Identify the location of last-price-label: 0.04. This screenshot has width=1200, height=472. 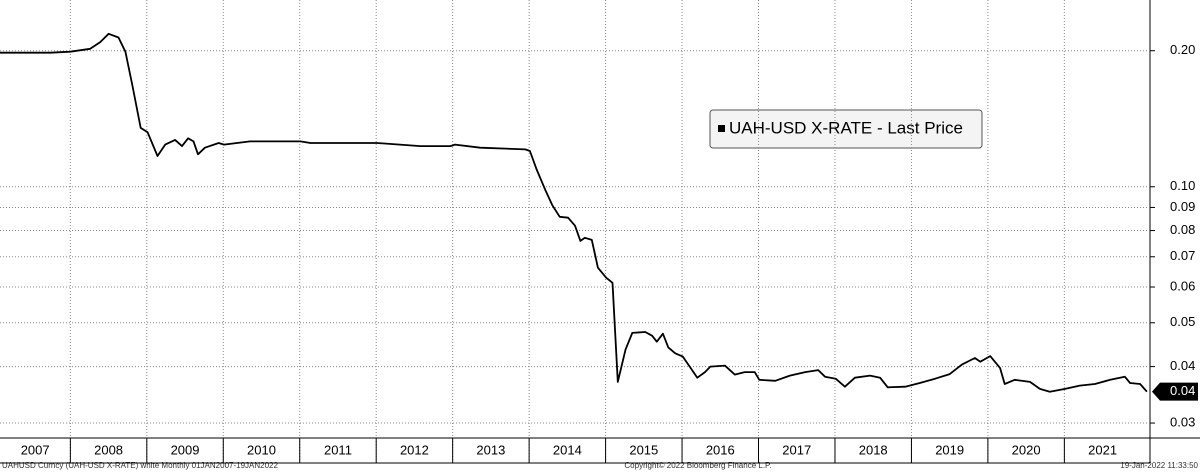
(1182, 390).